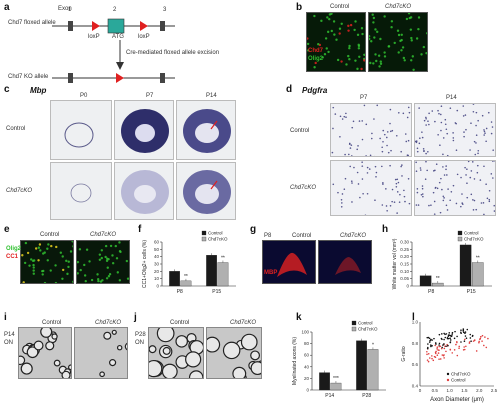 Image resolution: width=500 pixels, height=407 pixels. I want to click on y-tick-label: 0.30, so click(404, 242).